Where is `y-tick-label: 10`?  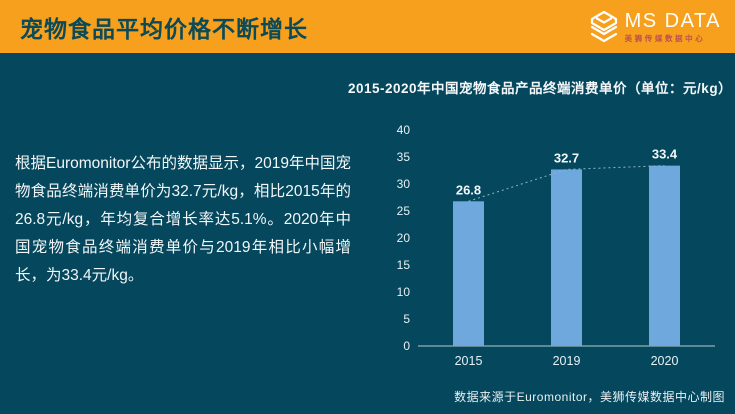 y-tick-label: 10 is located at coordinates (404, 292).